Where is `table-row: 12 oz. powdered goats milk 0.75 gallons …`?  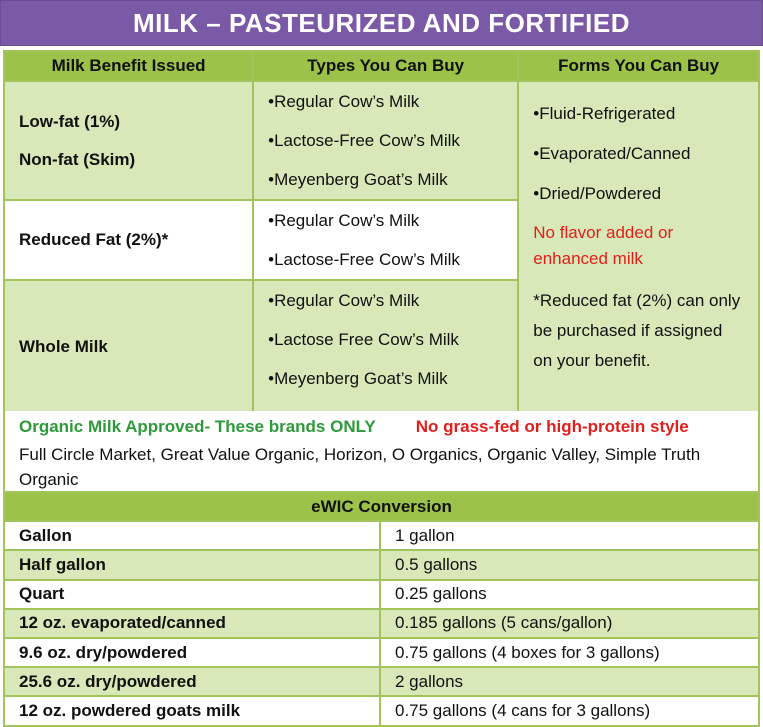
table-row: 12 oz. powdered goats milk 0.75 gallons … is located at coordinates (381, 711).